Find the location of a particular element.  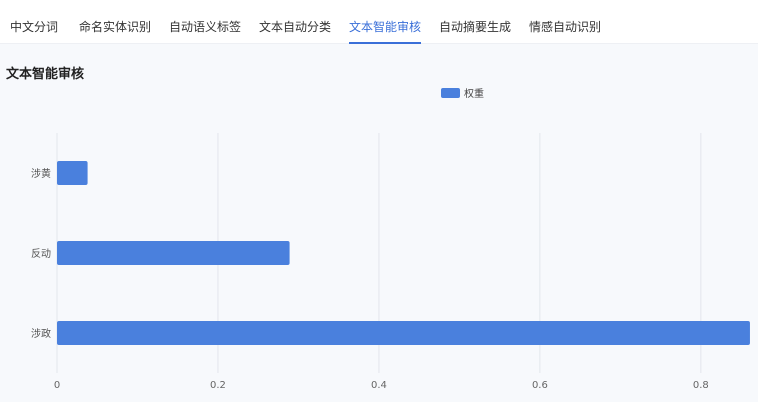

x-tick-label: 0.8 is located at coordinates (701, 385).